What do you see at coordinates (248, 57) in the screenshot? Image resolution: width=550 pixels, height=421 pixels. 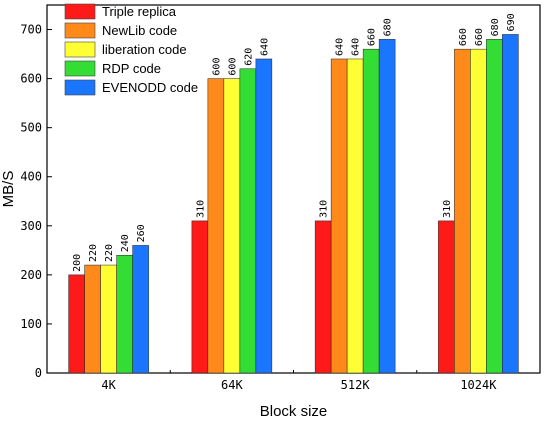 I see `bar-value-label: 620` at bounding box center [248, 57].